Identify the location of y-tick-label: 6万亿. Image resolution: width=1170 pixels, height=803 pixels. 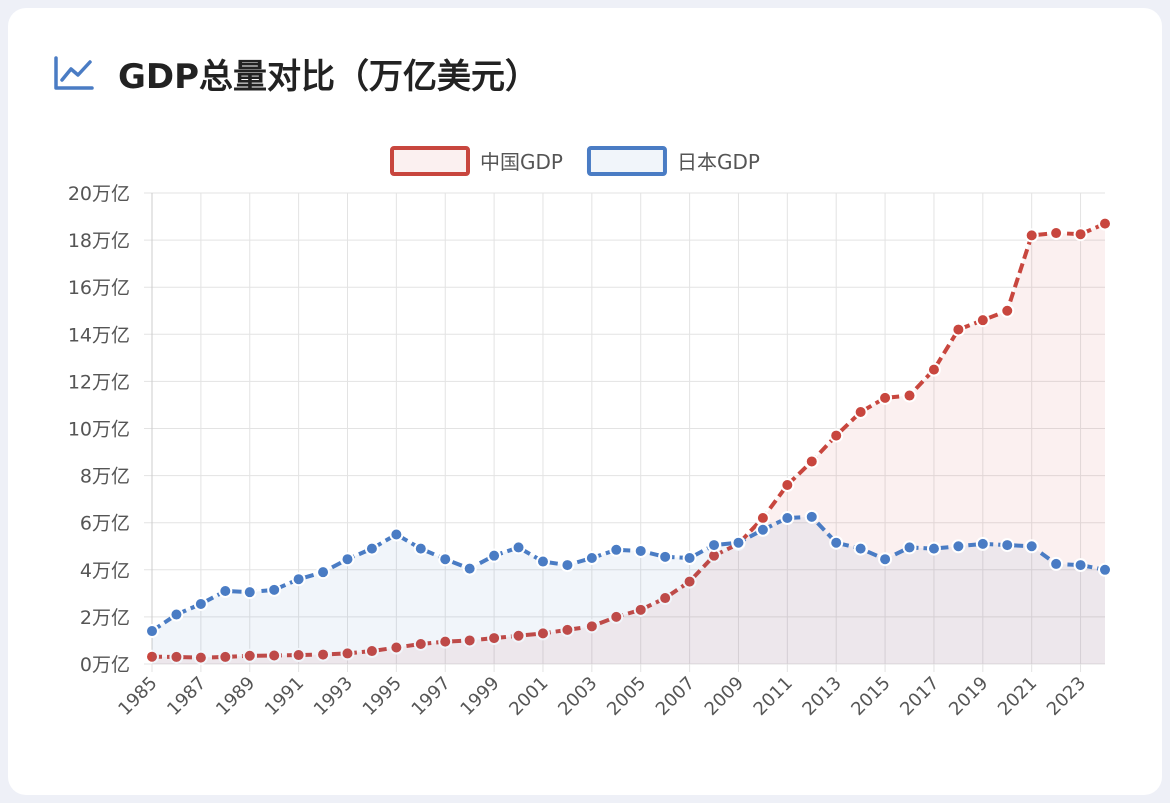
(105, 524).